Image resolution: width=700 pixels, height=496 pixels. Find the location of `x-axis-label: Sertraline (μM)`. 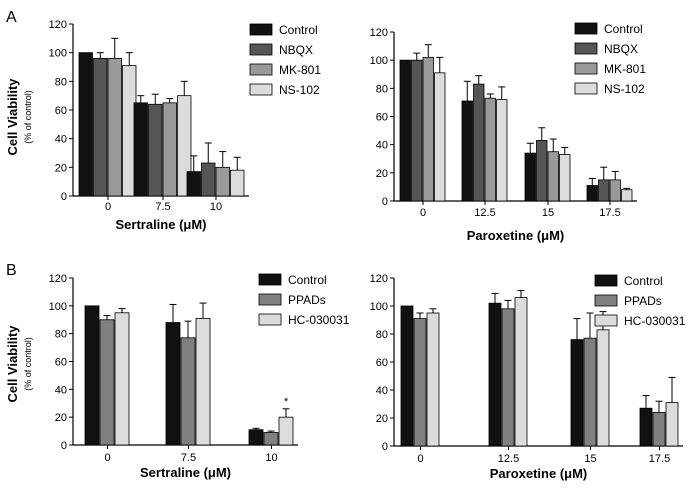

x-axis-label: Sertraline (μM) is located at coordinates (185, 472).